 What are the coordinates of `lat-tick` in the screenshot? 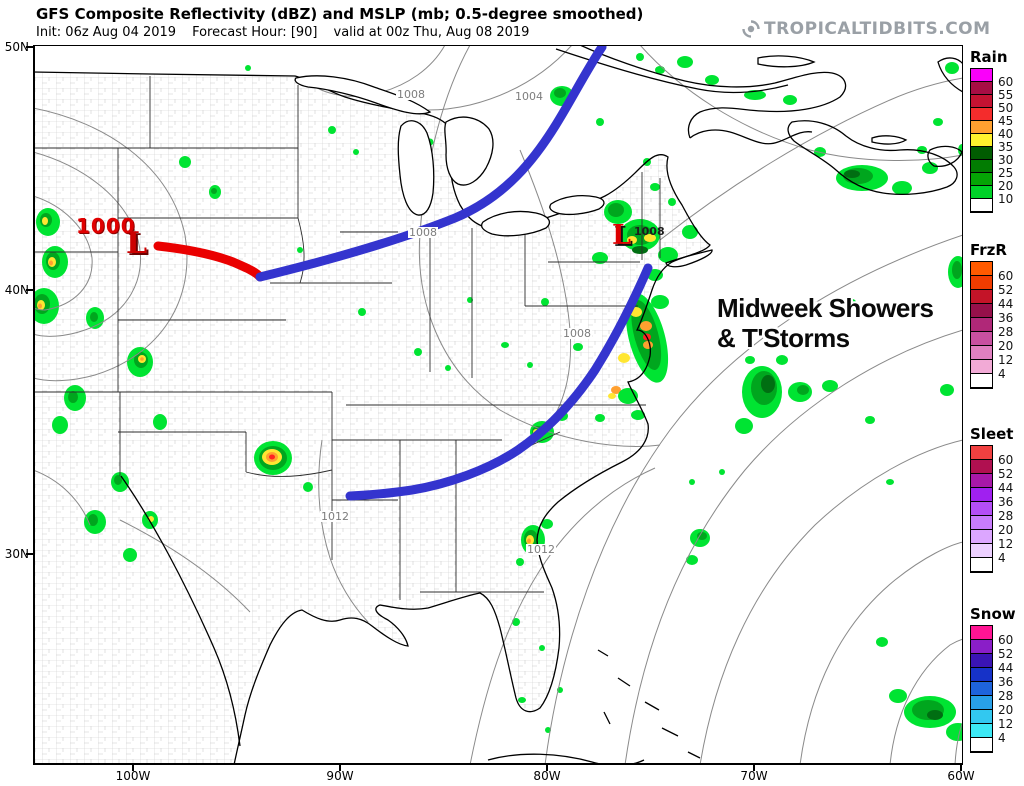 It's located at (29, 47).